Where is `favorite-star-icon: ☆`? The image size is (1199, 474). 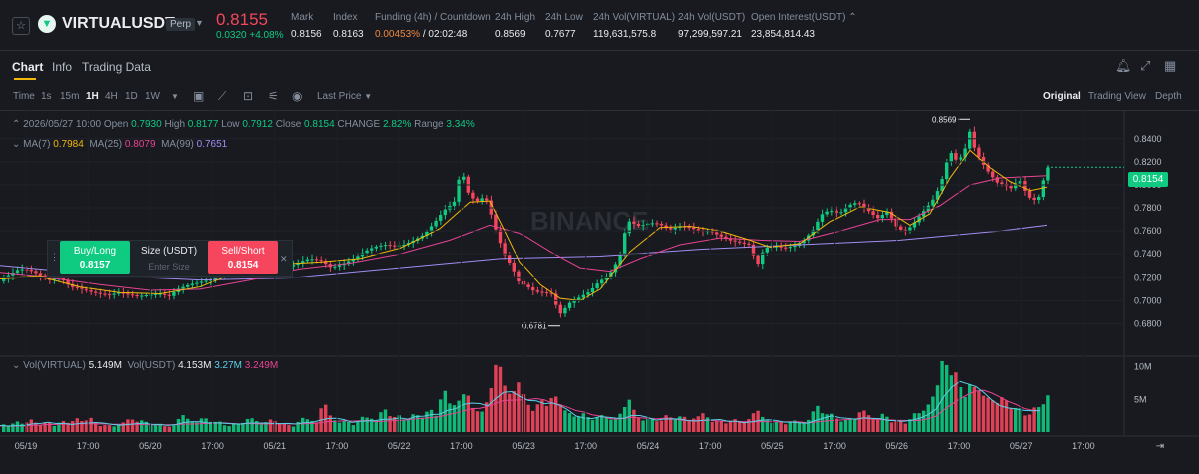
favorite-star-icon: ☆ is located at coordinates (21, 26).